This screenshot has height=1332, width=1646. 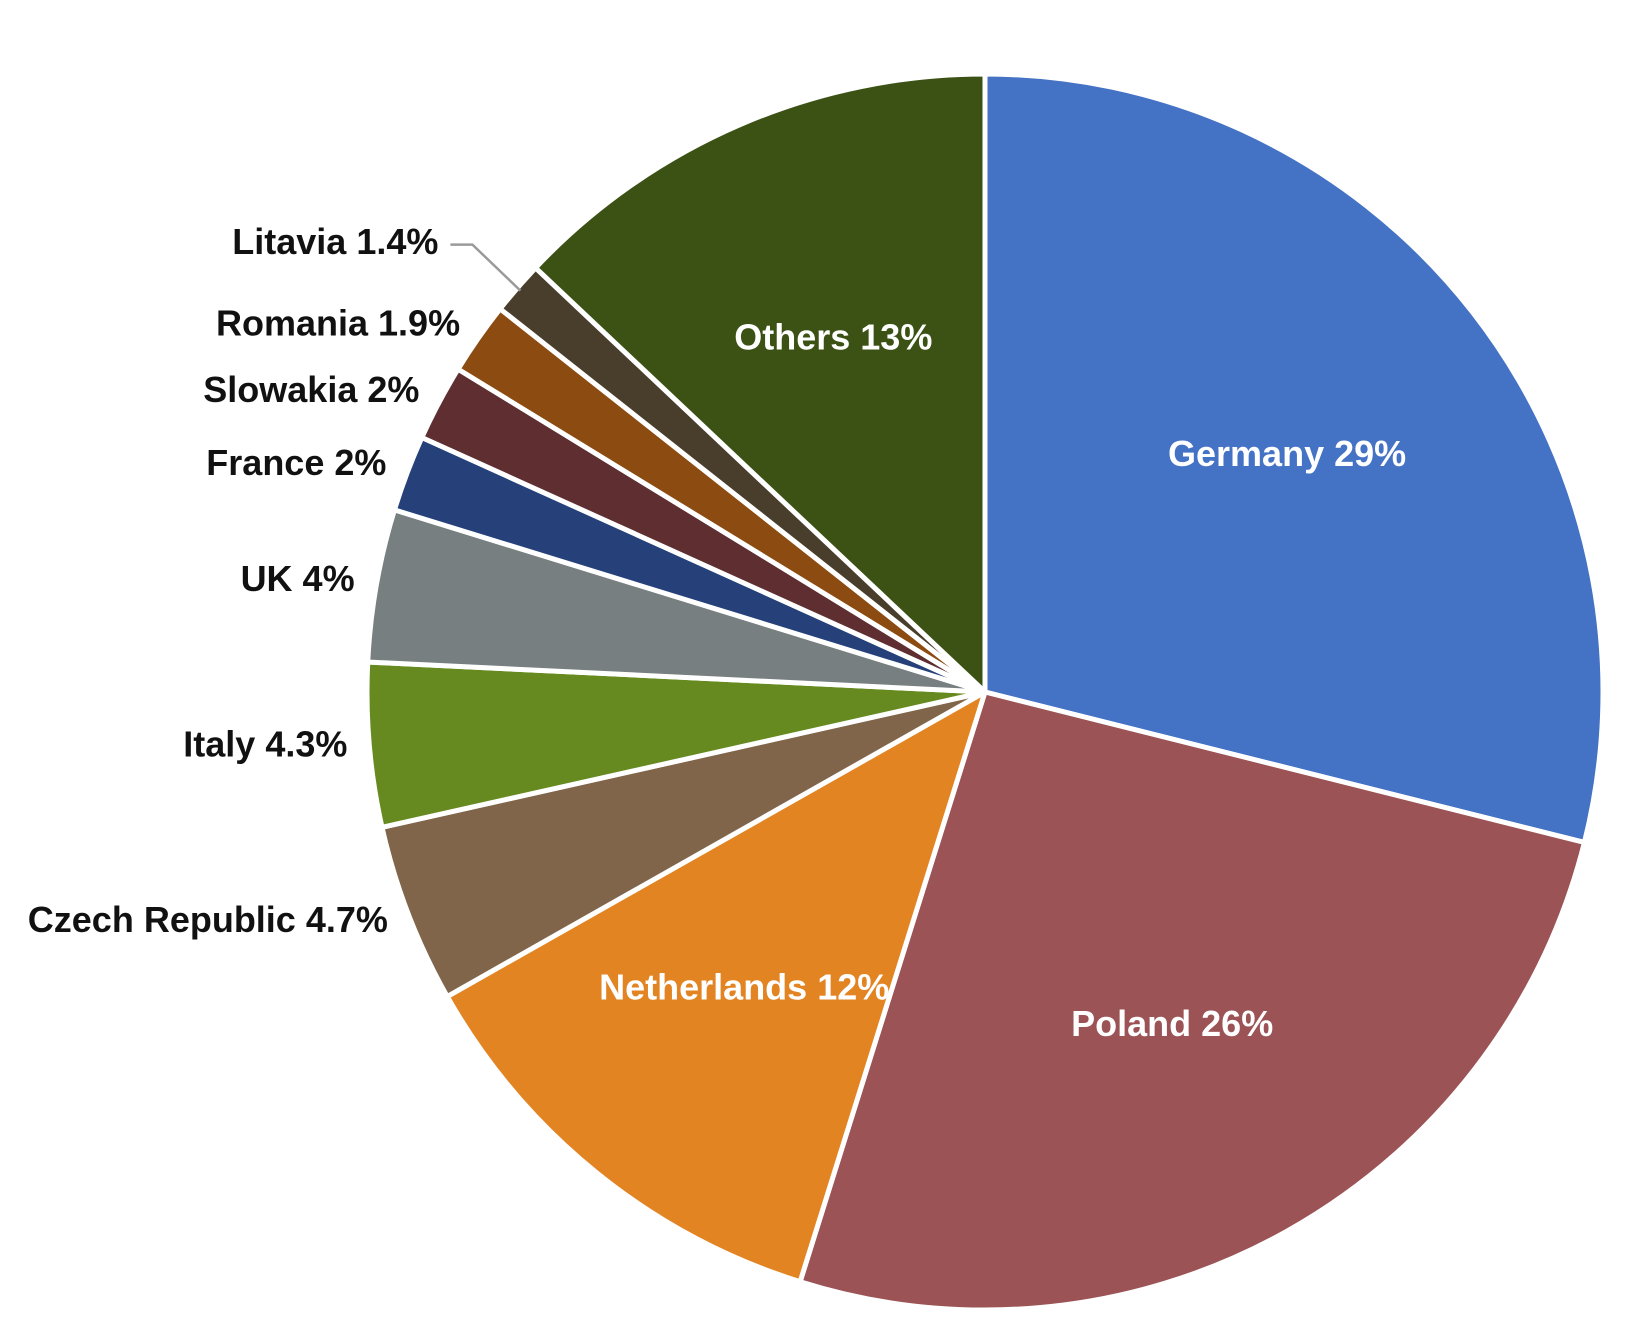 I want to click on leader-lines, so click(x=486, y=267).